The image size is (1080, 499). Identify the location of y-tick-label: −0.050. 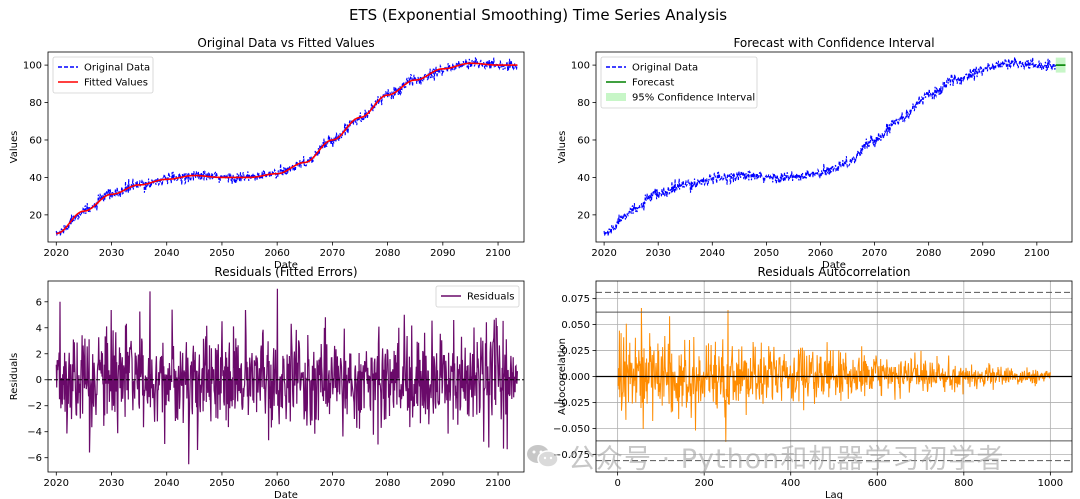
(571, 429).